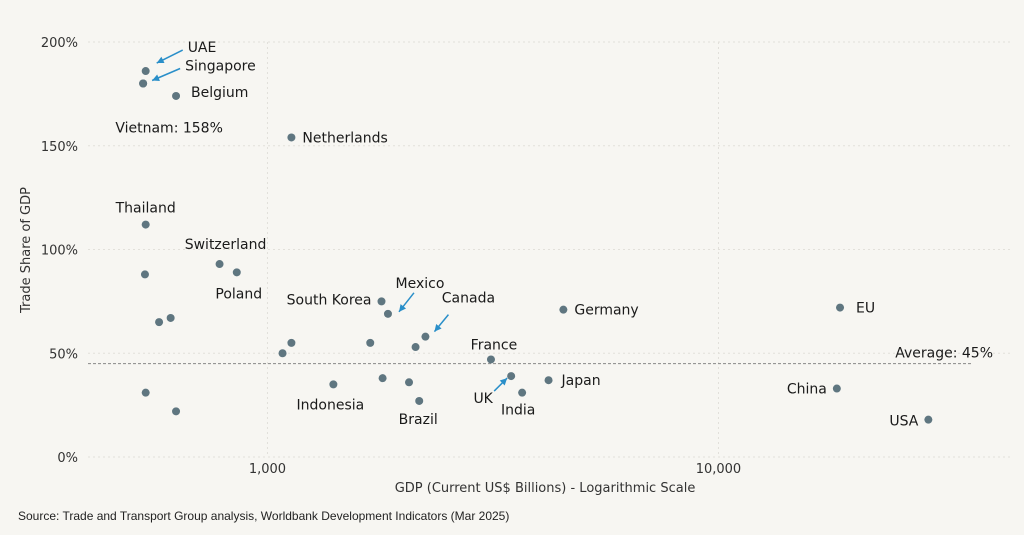 The height and width of the screenshot is (535, 1024). I want to click on point-south-korea, so click(381, 301).